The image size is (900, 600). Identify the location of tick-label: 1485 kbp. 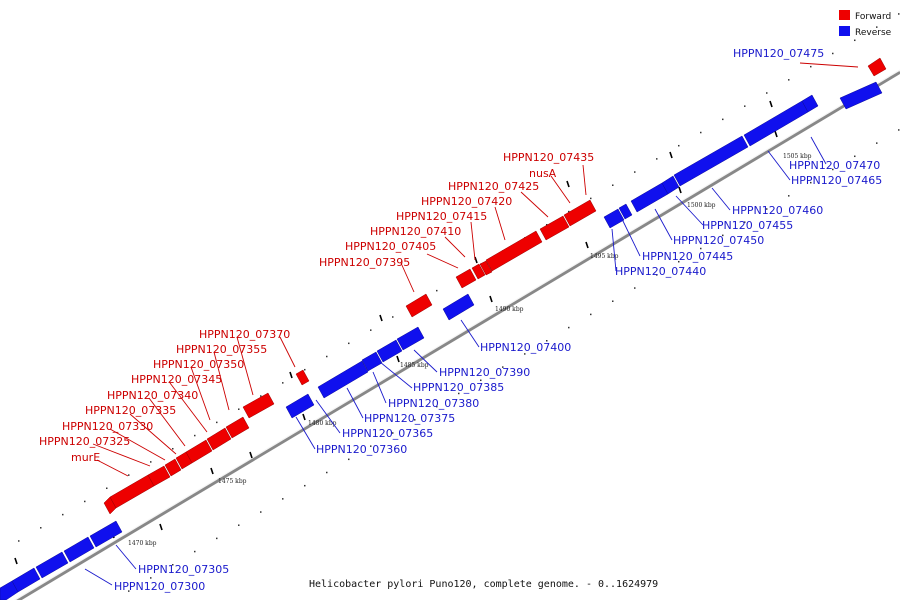
(414, 365).